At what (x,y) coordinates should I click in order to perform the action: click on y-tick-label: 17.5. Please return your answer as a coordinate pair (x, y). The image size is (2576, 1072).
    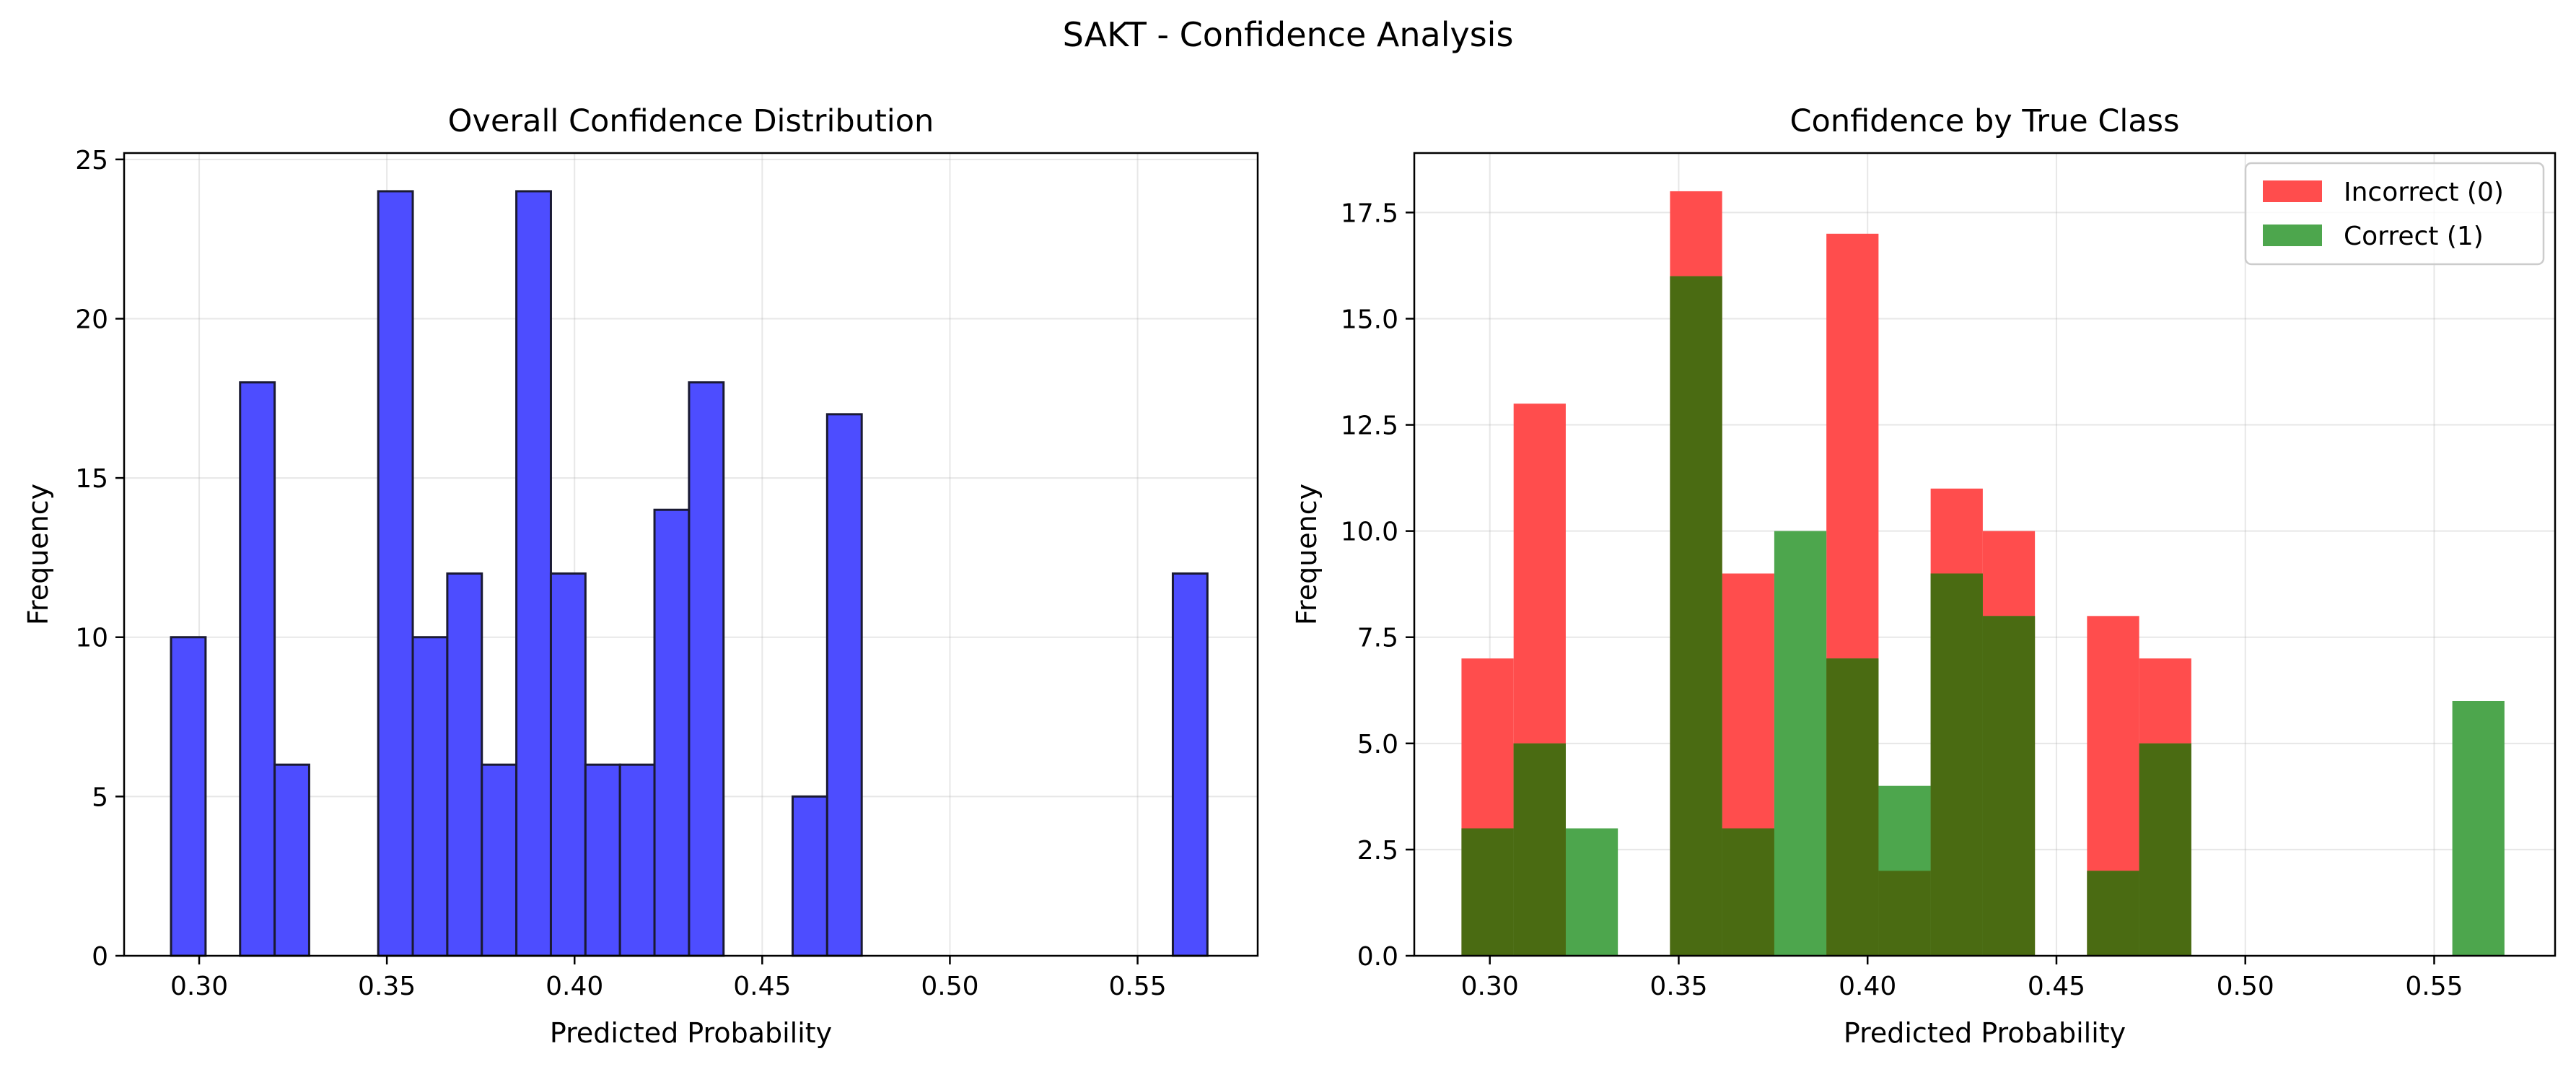
    Looking at the image, I should click on (1369, 213).